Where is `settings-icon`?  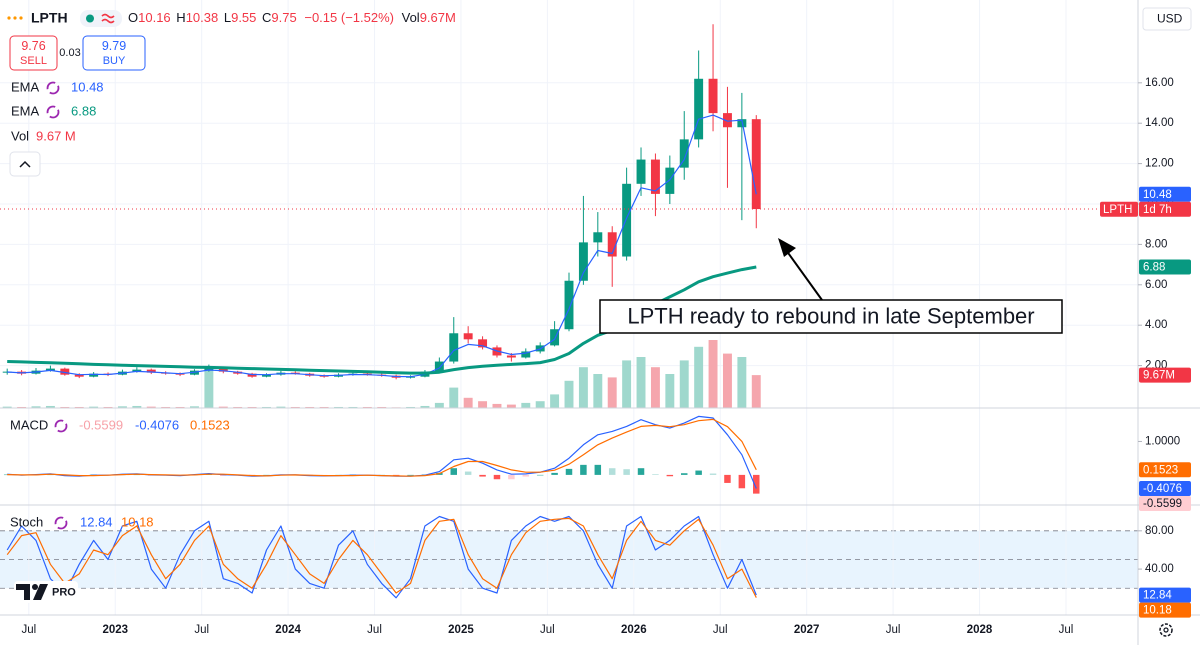 settings-icon is located at coordinates (1166, 630).